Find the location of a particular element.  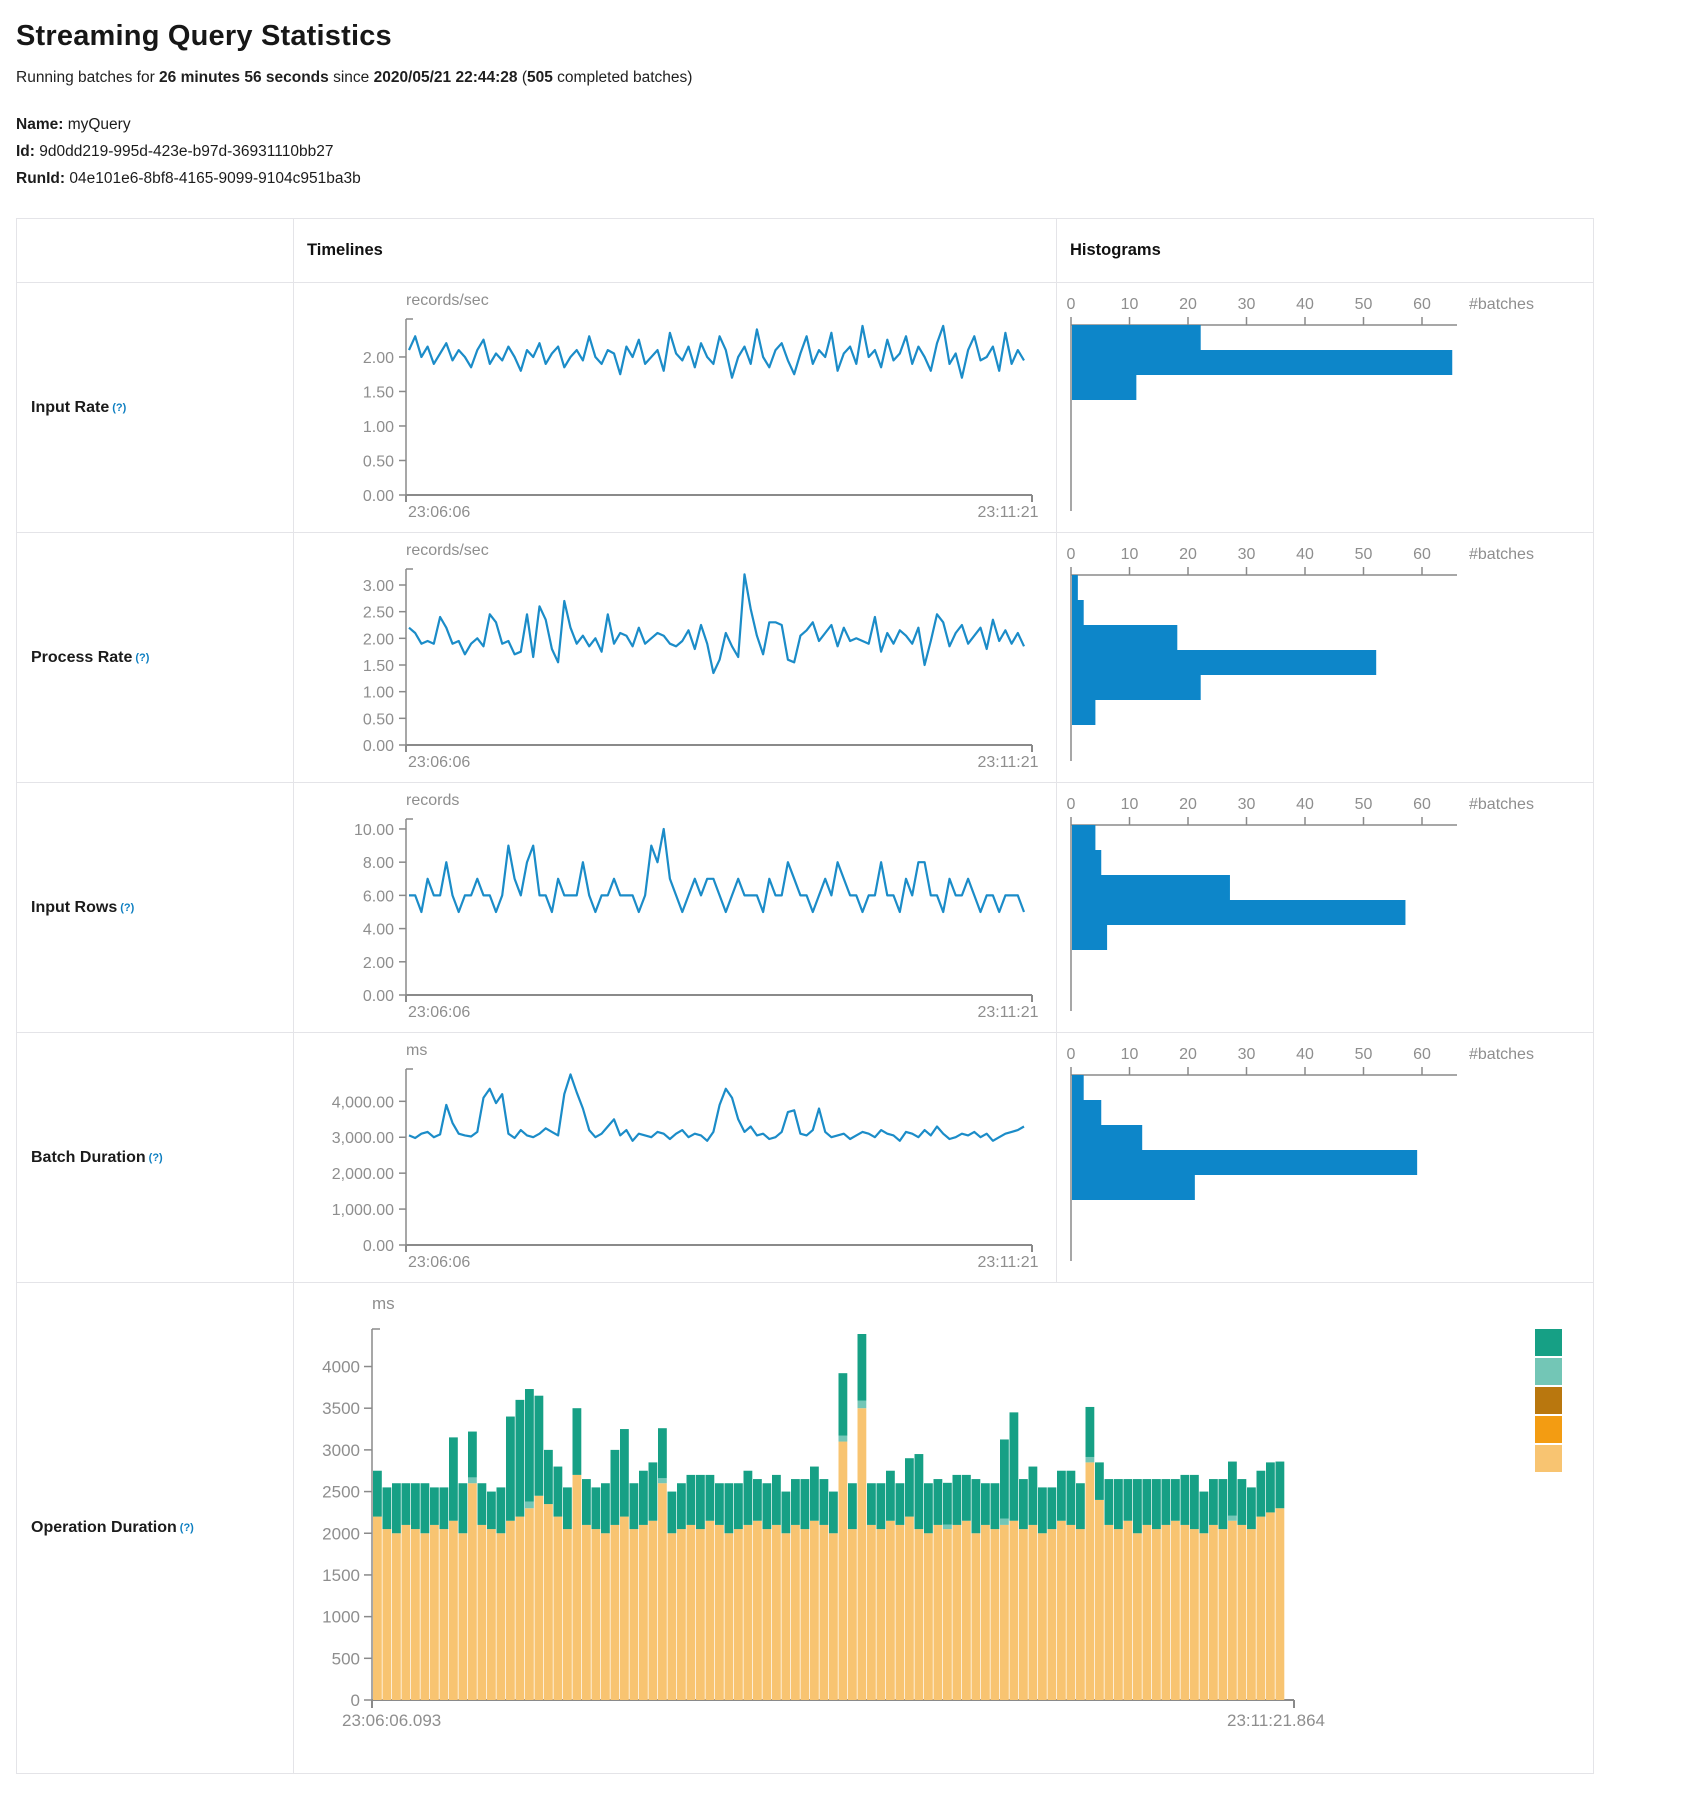

row-label-input-rate: Input Rate (?) is located at coordinates (155, 408).